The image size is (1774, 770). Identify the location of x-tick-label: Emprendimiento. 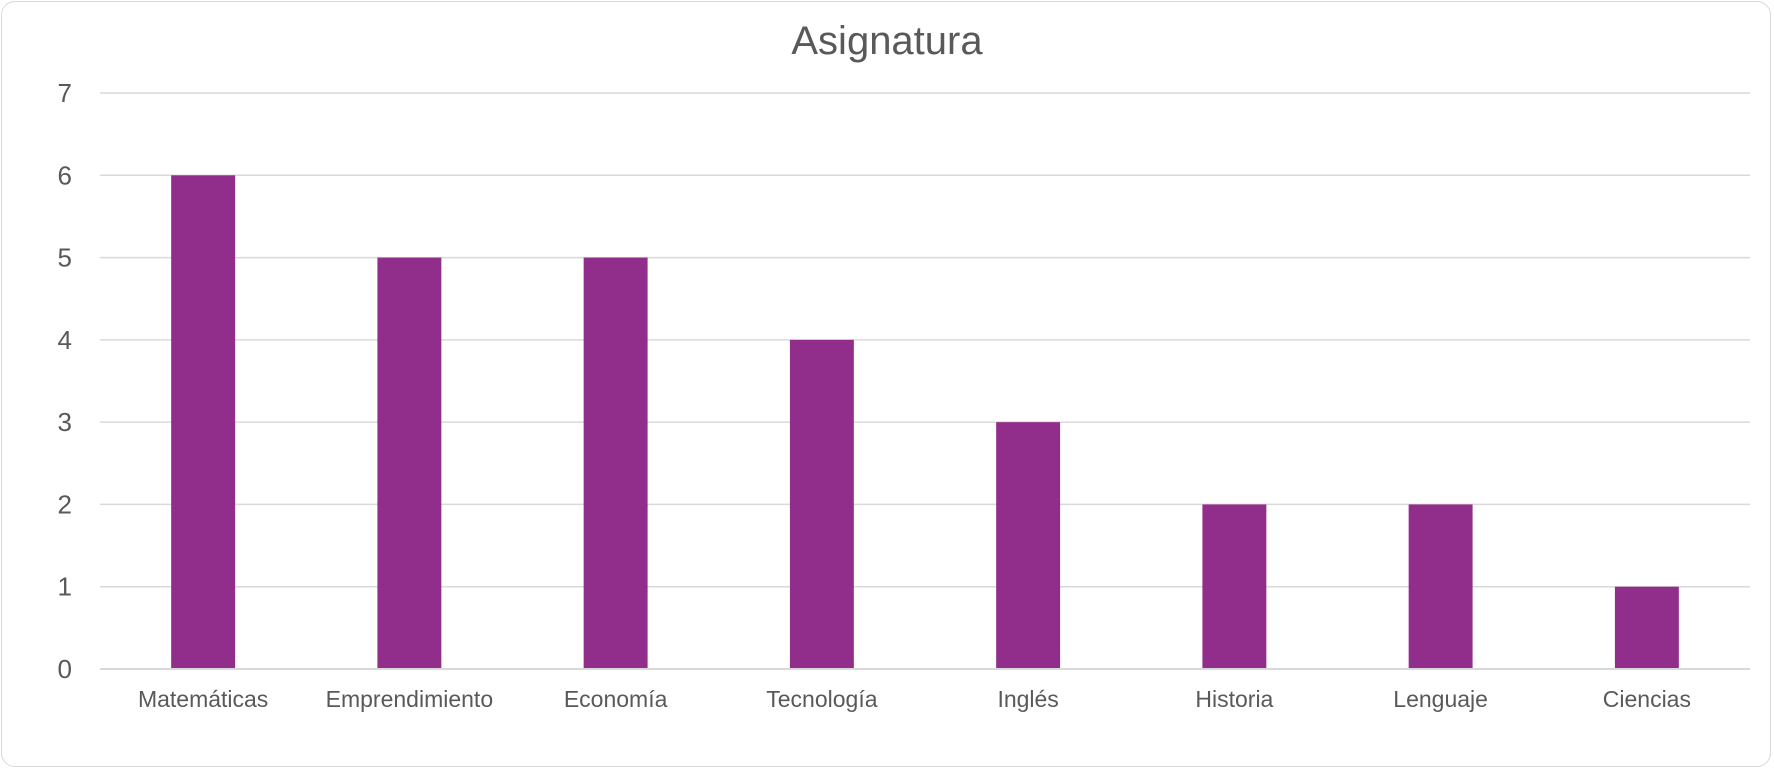
(409, 699).